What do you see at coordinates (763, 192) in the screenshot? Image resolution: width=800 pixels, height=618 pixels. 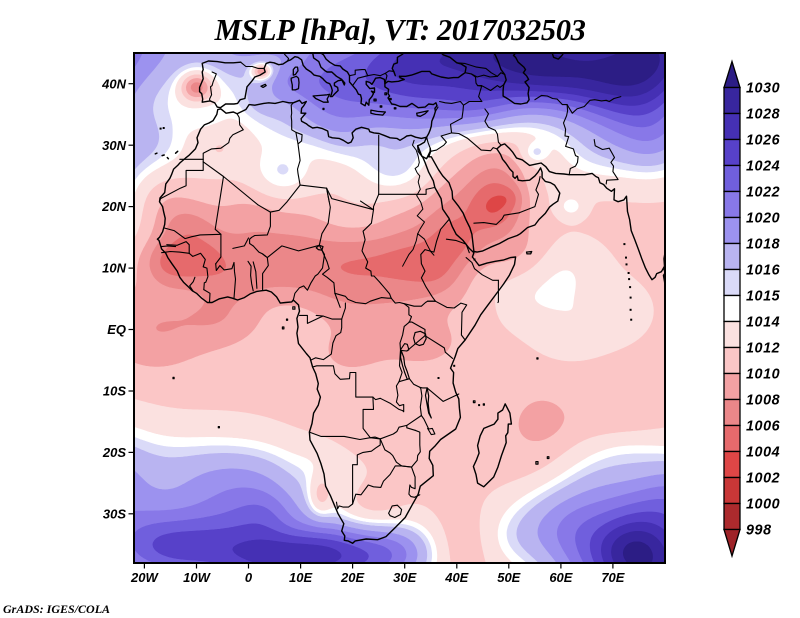 I see `svg-text: 1022` at bounding box center [763, 192].